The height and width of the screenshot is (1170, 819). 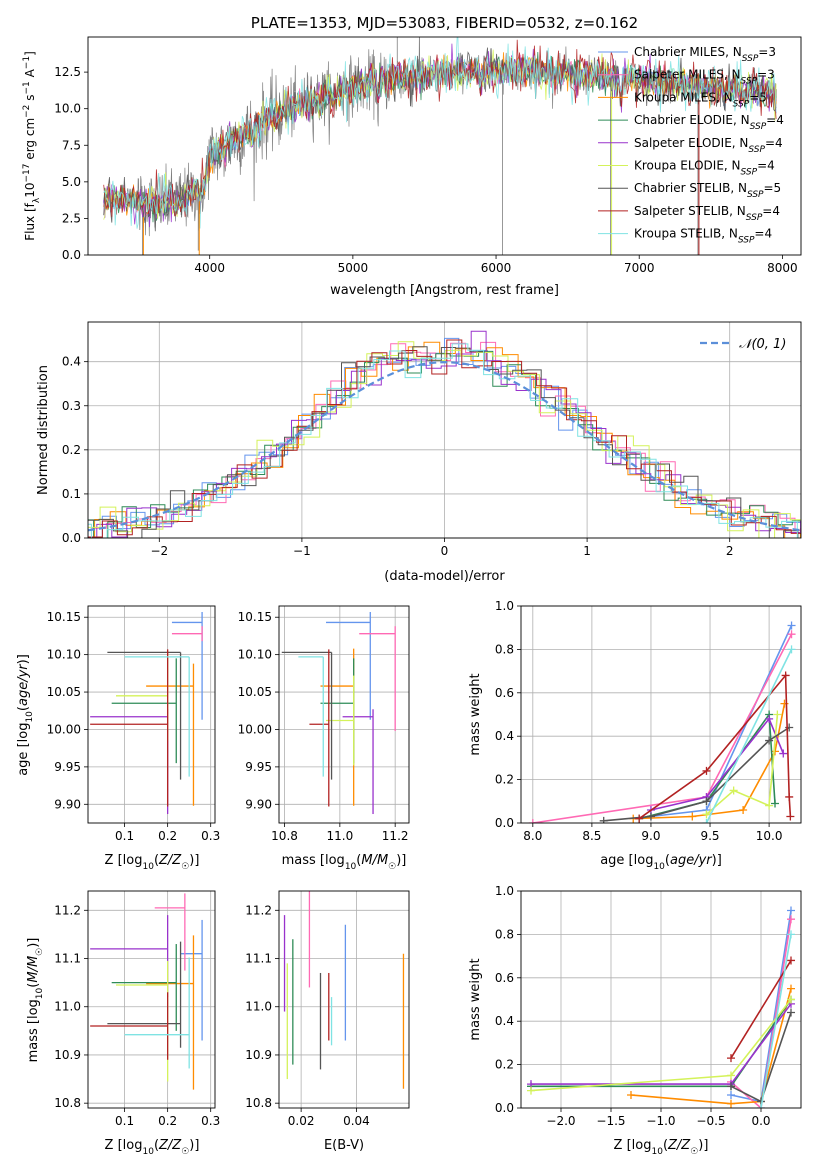 What do you see at coordinates (301, 1121) in the screenshot?
I see `x-tick-label: 0.02` at bounding box center [301, 1121].